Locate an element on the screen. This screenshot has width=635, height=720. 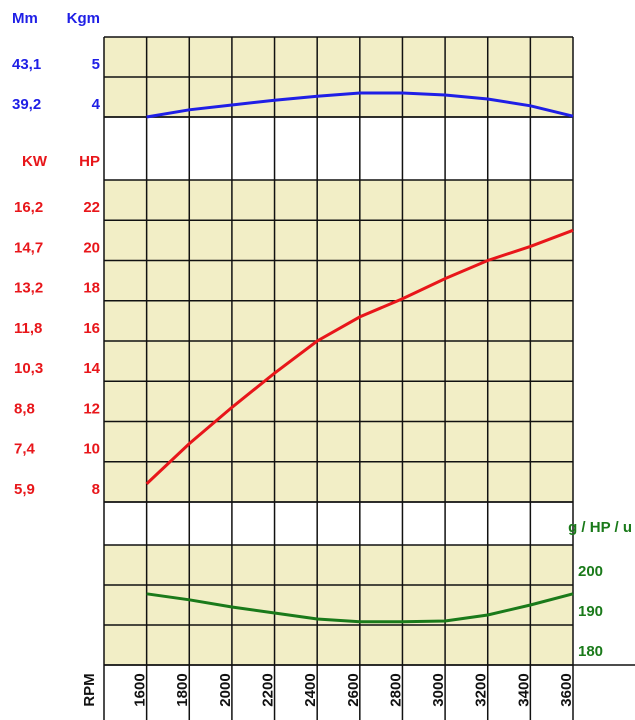
alt-tick-label: 39,2 is located at coordinates (26, 104).